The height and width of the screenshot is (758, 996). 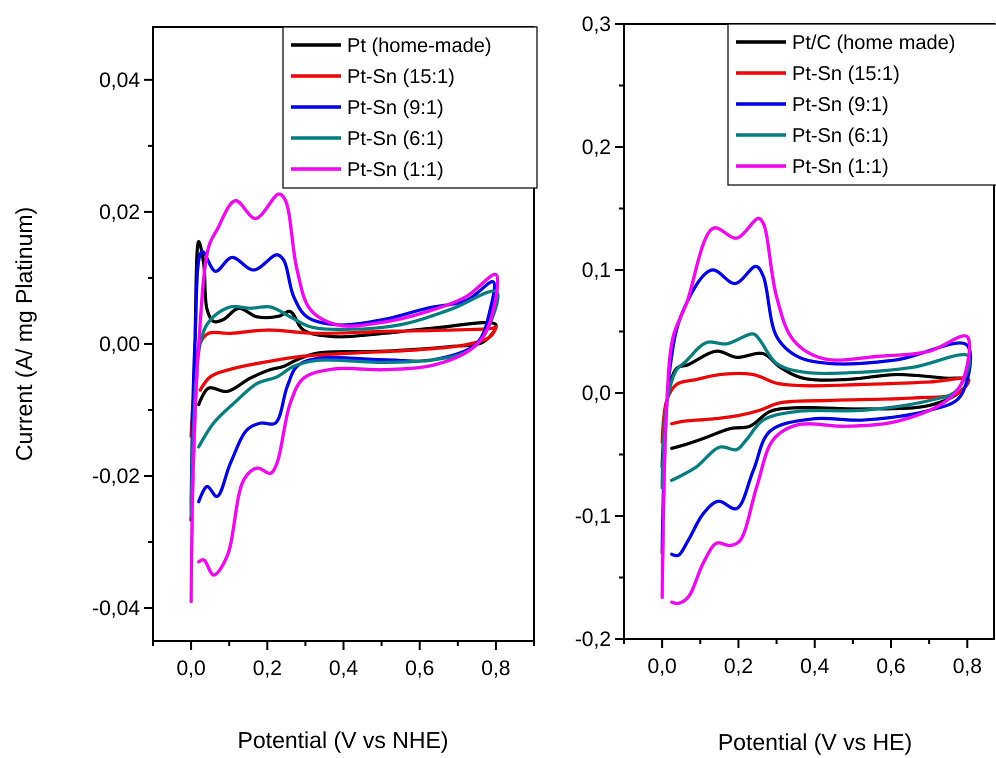 What do you see at coordinates (24, 334) in the screenshot?
I see `y-axis-title: Current (A/ mg Platinum)` at bounding box center [24, 334].